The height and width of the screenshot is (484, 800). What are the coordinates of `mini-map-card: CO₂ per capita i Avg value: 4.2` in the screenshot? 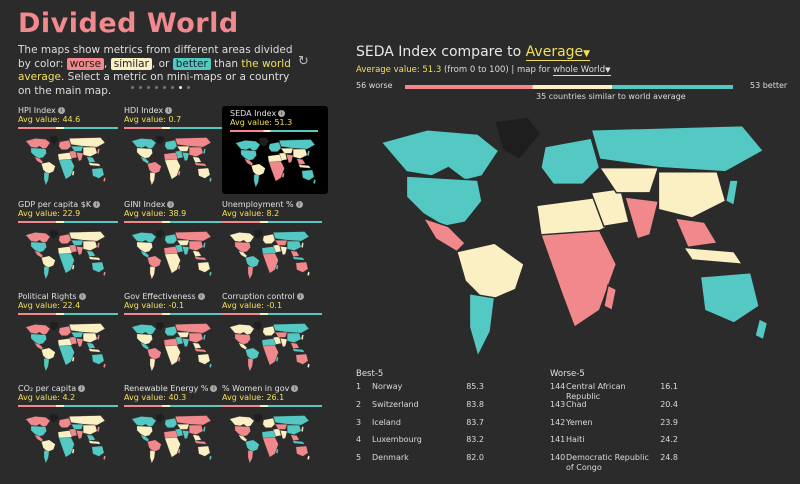 It's located at (70, 427).